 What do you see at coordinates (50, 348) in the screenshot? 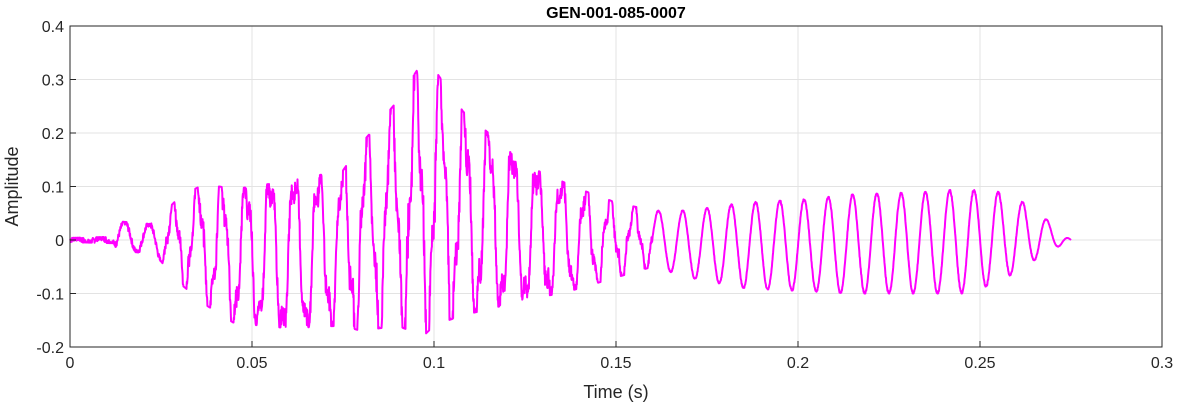
I see `y-tick-label: -0.2` at bounding box center [50, 348].